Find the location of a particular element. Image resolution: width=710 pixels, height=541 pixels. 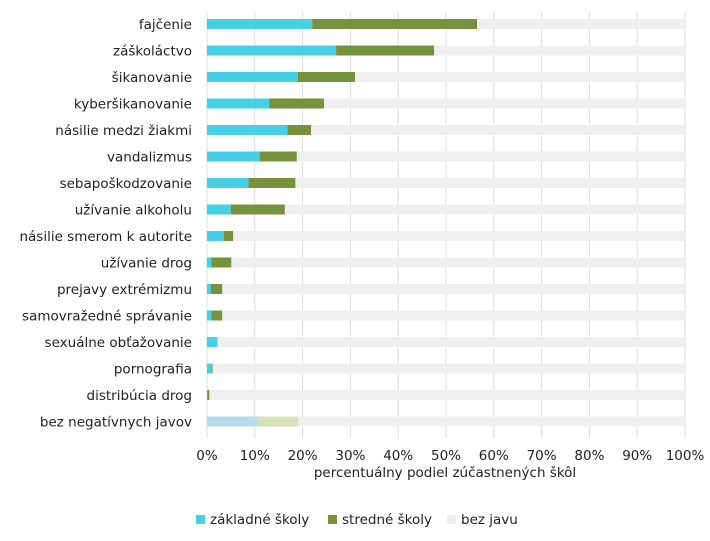

legend-label: bez javu is located at coordinates (489, 520).